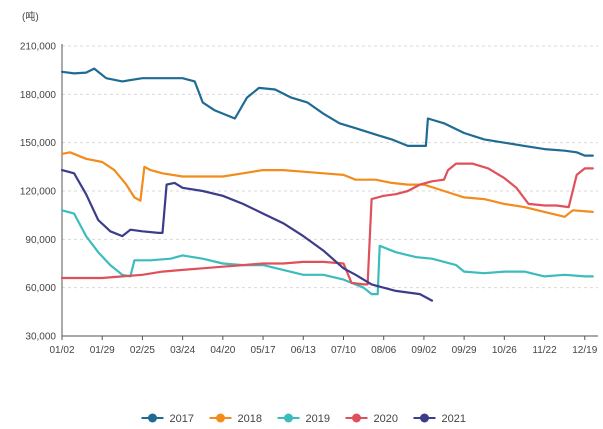 The height and width of the screenshot is (429, 603). What do you see at coordinates (584, 350) in the screenshot?
I see `x-tick-label: 12/19` at bounding box center [584, 350].